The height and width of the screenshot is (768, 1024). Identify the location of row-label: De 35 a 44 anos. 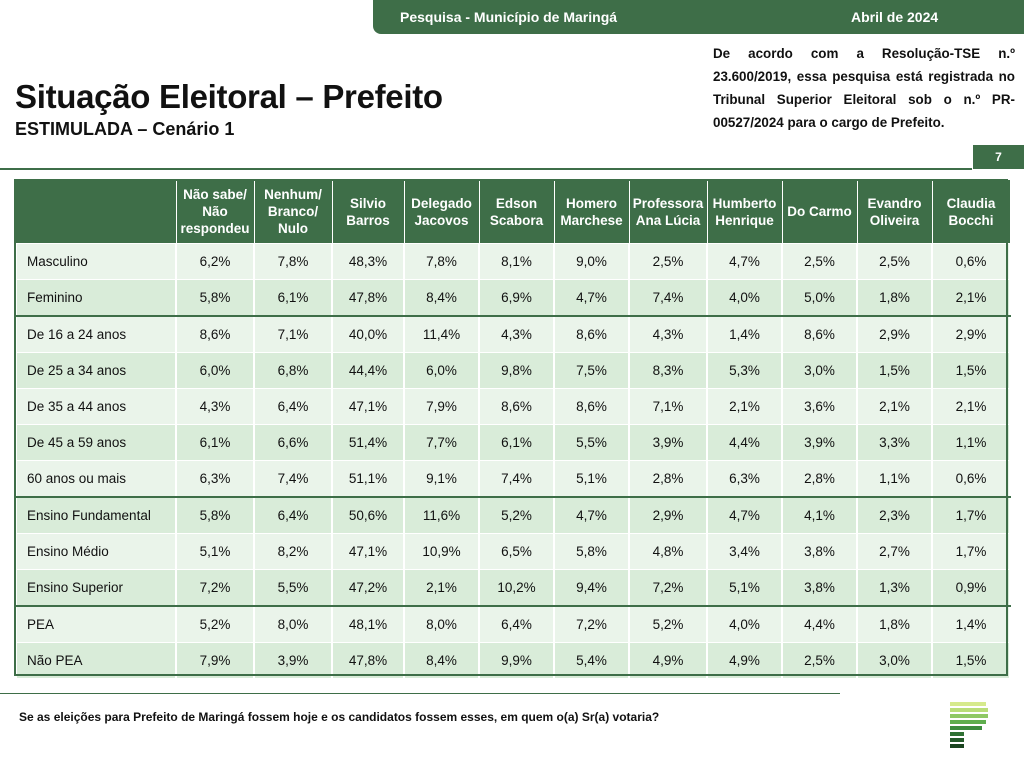
(96, 406).